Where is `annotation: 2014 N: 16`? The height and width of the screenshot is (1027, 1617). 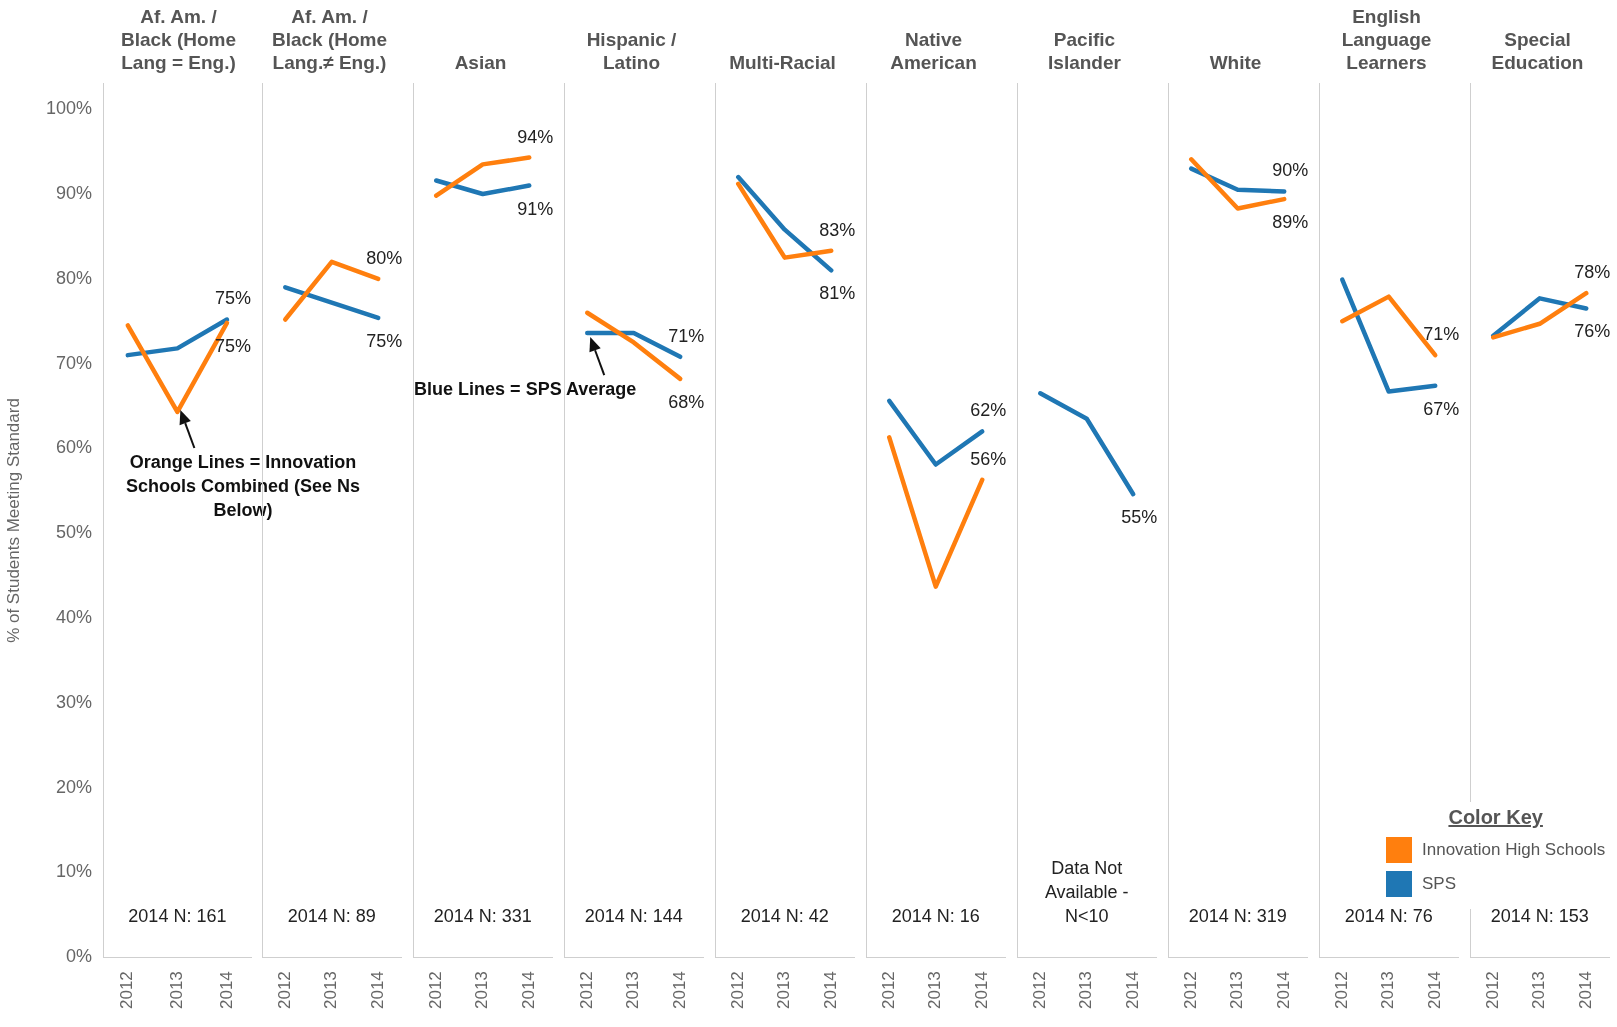
annotation: 2014 N: 16 is located at coordinates (935, 916).